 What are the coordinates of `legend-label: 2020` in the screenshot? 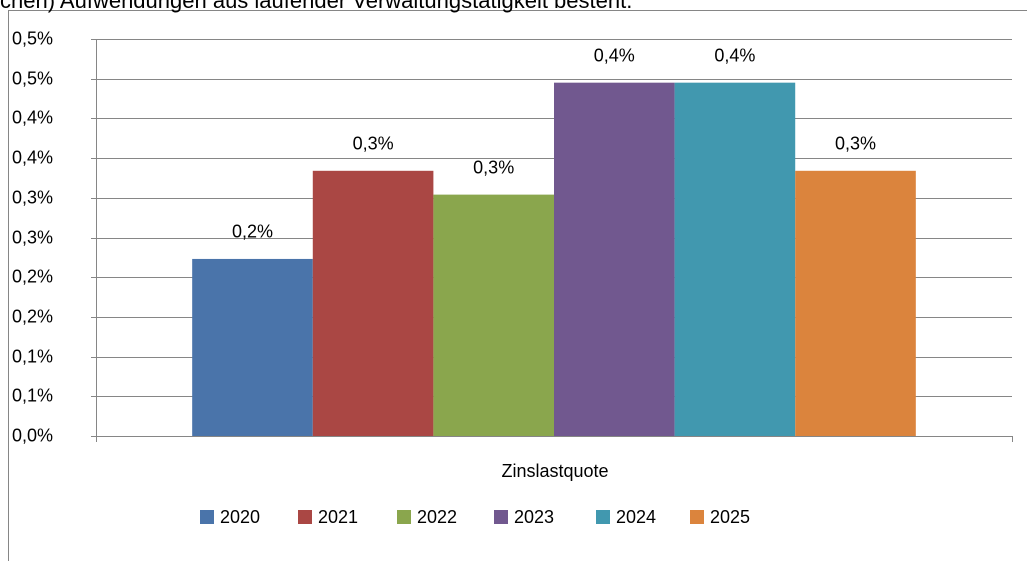 It's located at (240, 517).